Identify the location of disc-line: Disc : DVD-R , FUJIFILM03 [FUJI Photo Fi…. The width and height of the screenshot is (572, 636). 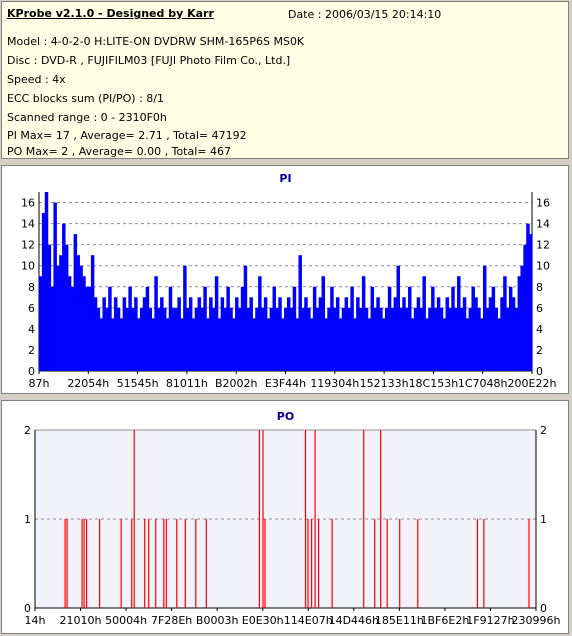
(149, 60).